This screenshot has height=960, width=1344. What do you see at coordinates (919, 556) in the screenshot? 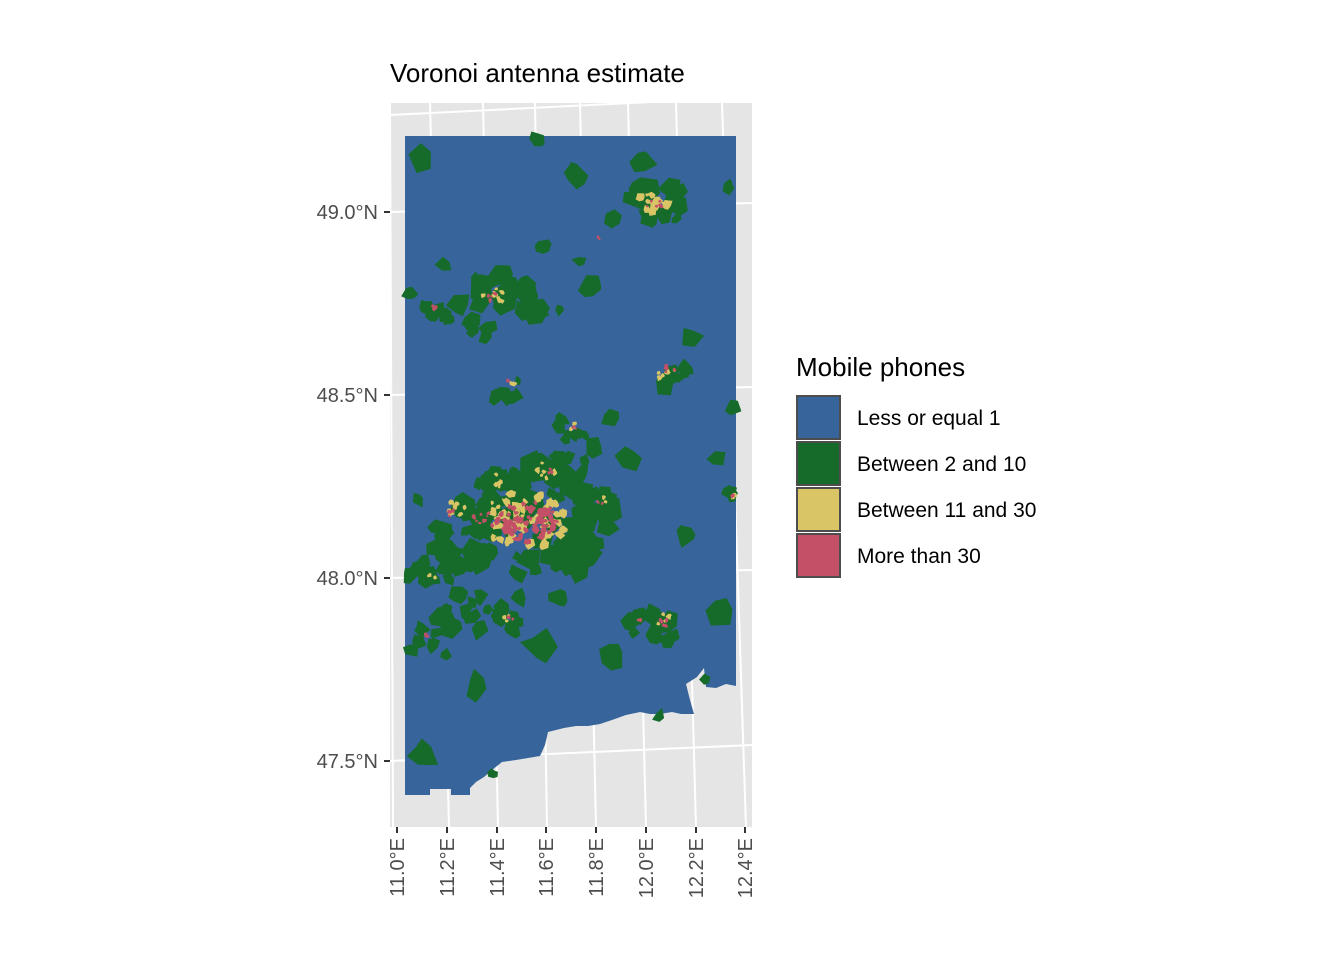
I see `legend-label-more-than-30: More than 30` at bounding box center [919, 556].